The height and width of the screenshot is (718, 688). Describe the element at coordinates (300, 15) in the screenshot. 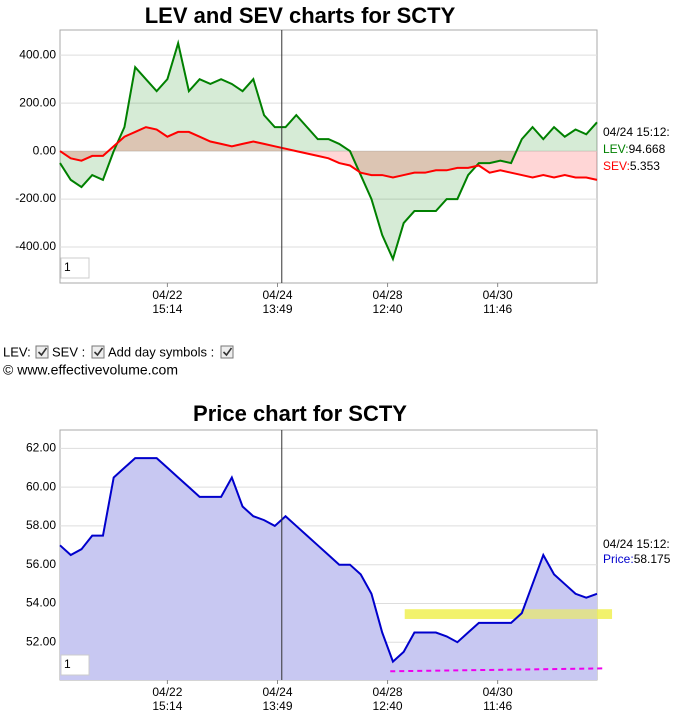

I see `chart-title: LEV and SEV charts for SCTY` at that location.